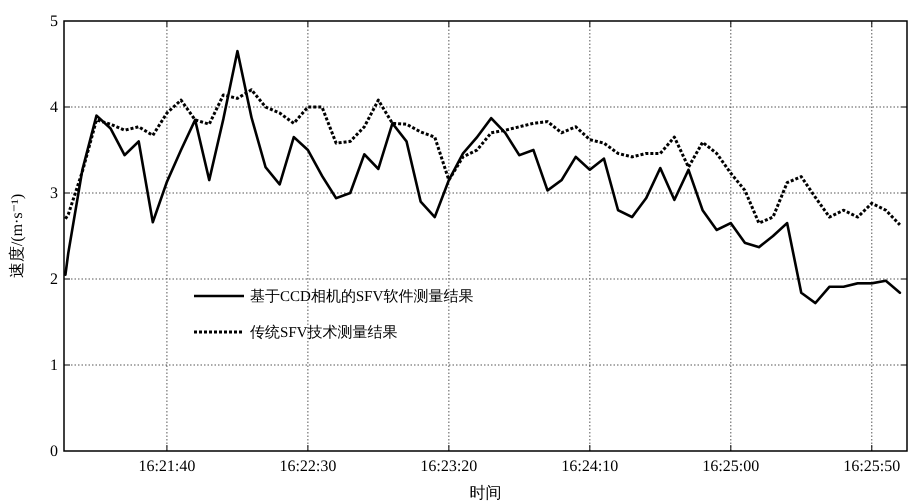 The height and width of the screenshot is (502, 912). What do you see at coordinates (871, 466) in the screenshot?
I see `x-tick-label: 16:25:50` at bounding box center [871, 466].